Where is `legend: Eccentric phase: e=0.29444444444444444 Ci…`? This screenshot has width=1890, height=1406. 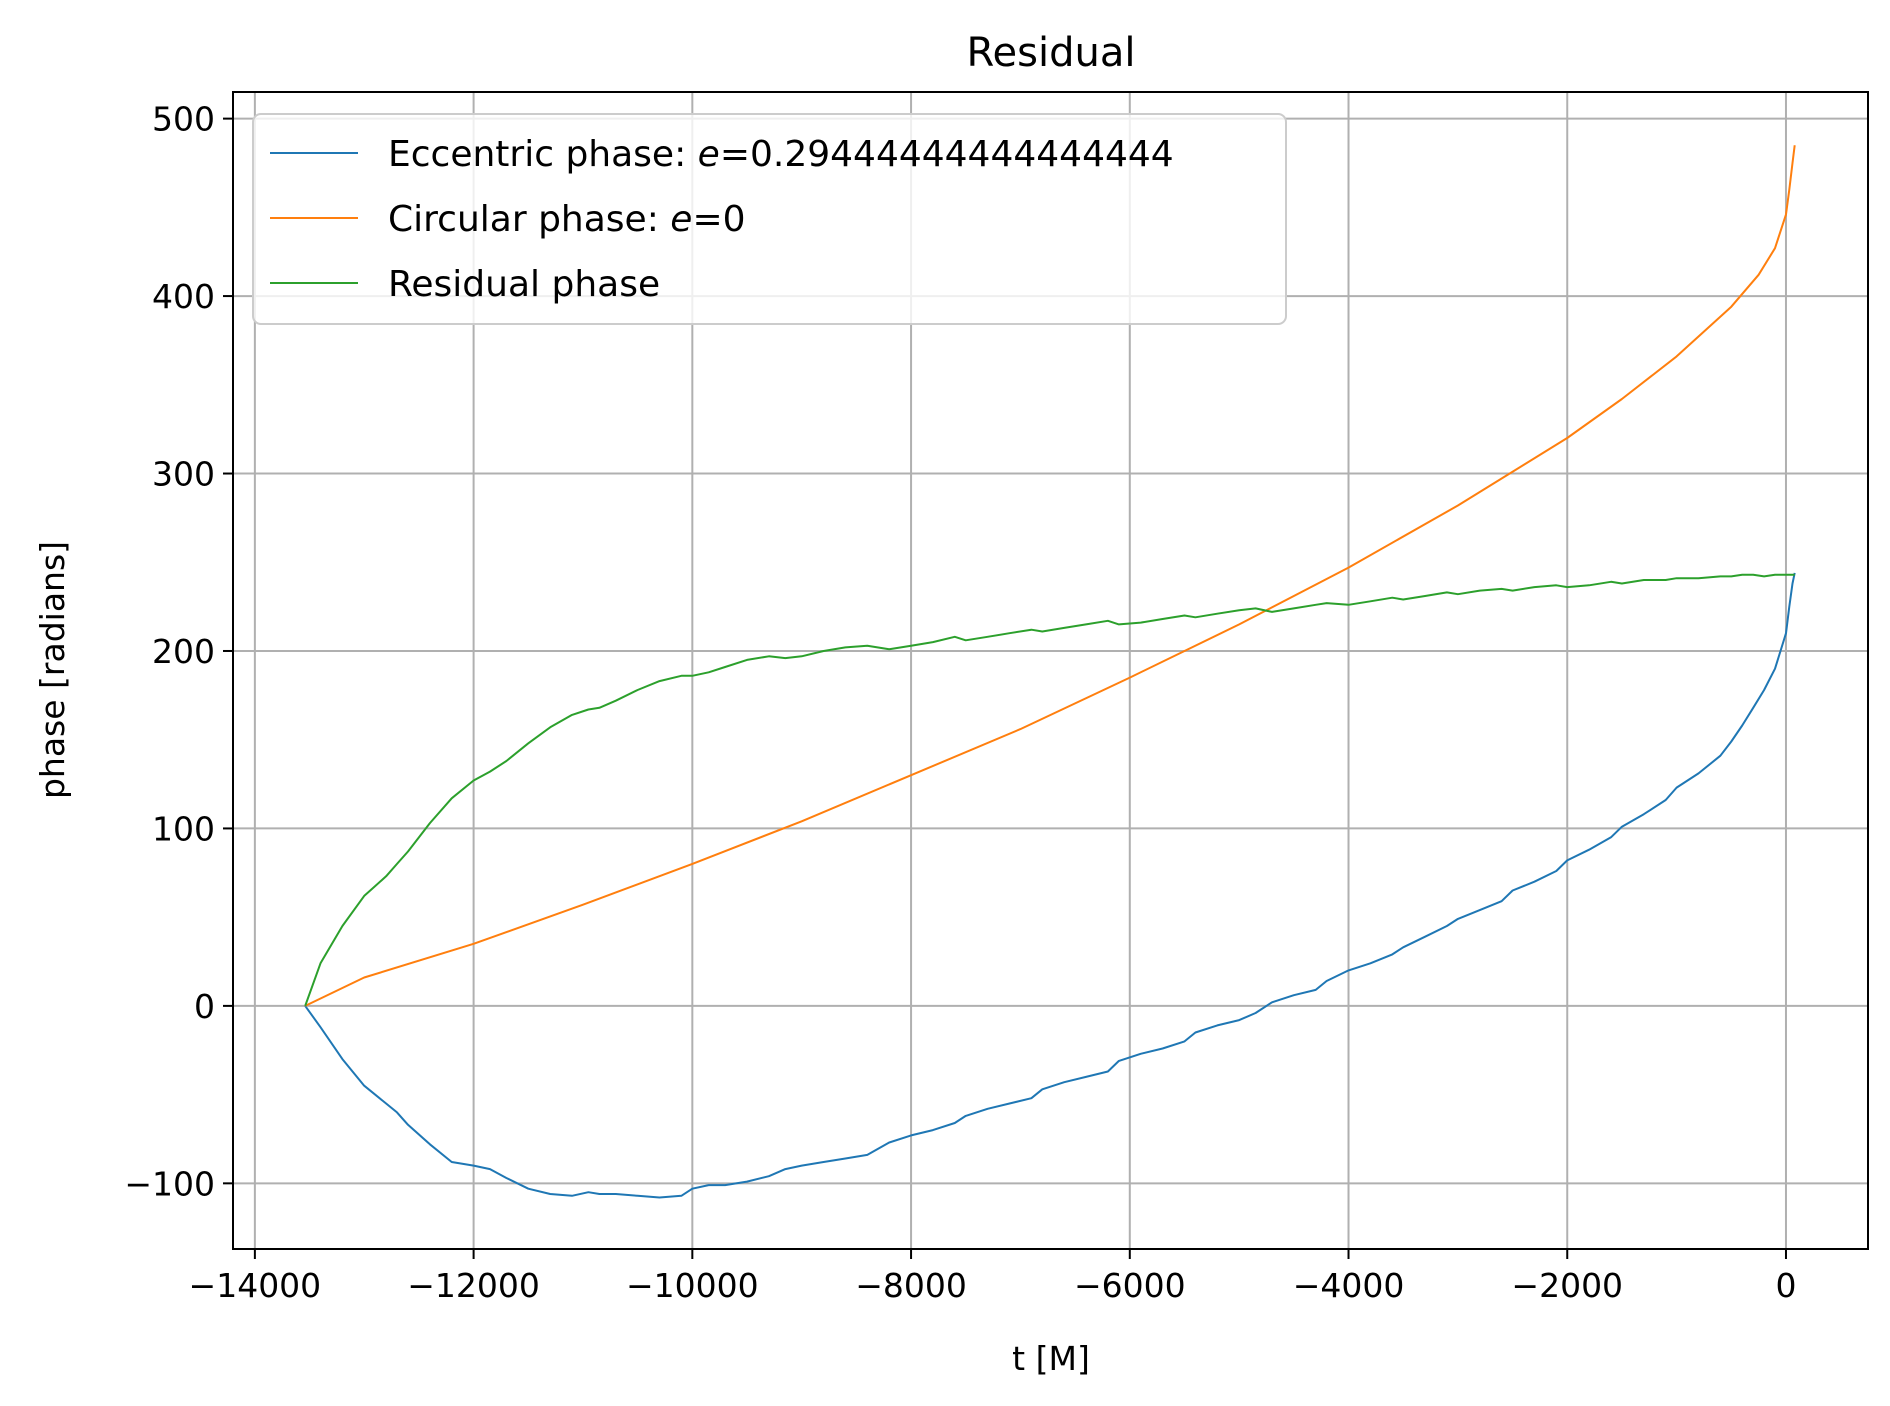
legend: Eccentric phase: e=0.29444444444444444 Ci… is located at coordinates (769, 219).